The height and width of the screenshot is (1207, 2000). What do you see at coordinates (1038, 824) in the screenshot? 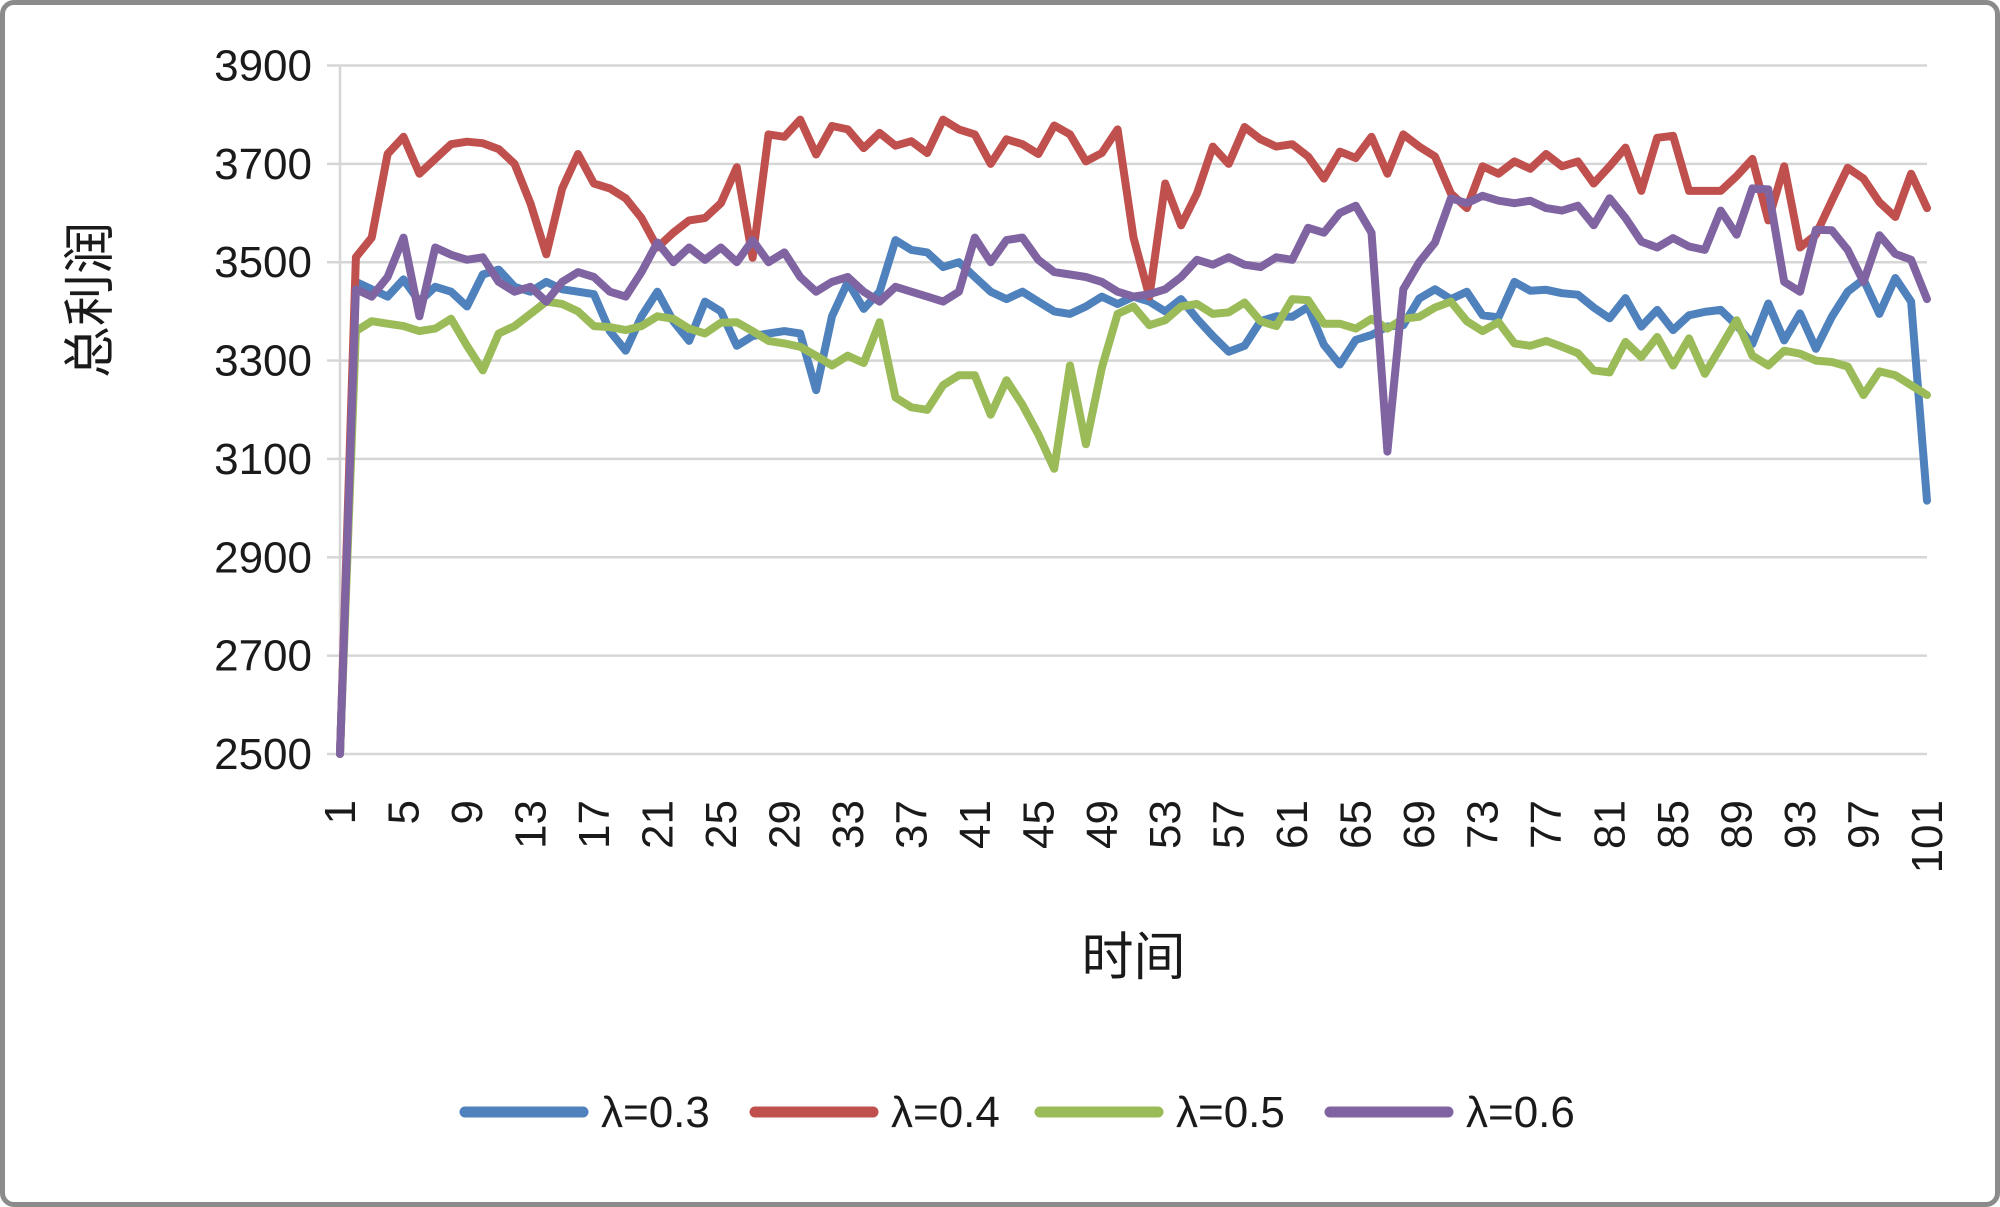
I see `x-axis-tick-label: 45` at bounding box center [1038, 824].